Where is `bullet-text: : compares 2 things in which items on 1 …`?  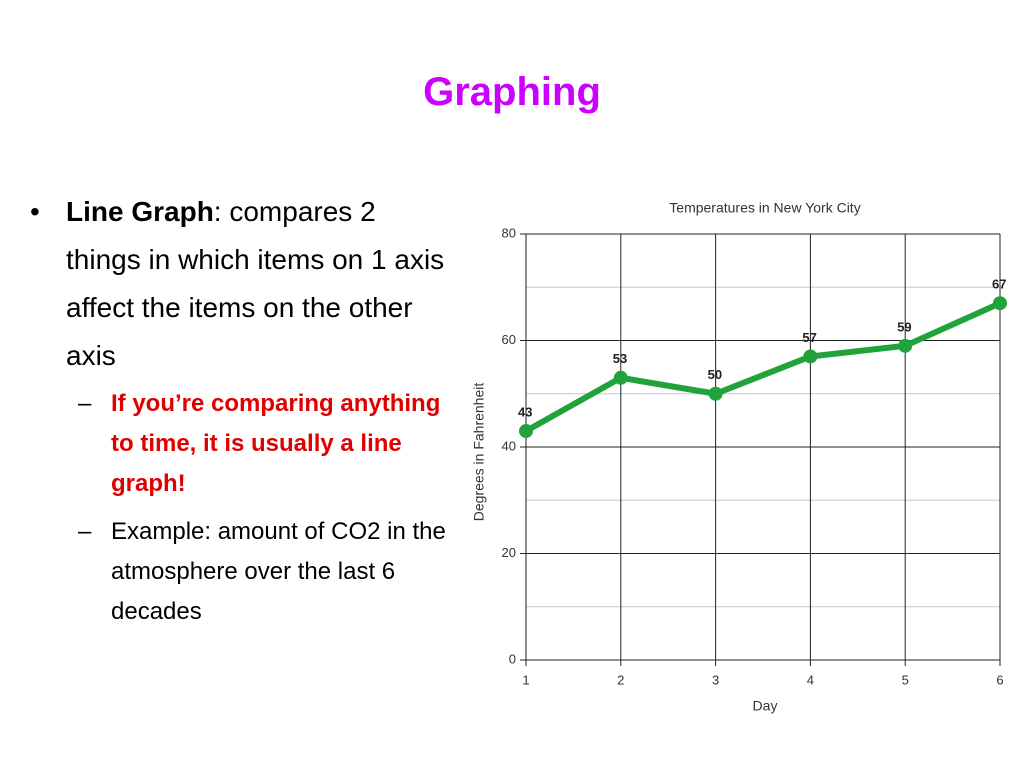 bullet-text: : compares 2 things in which items on 1 … is located at coordinates (255, 283).